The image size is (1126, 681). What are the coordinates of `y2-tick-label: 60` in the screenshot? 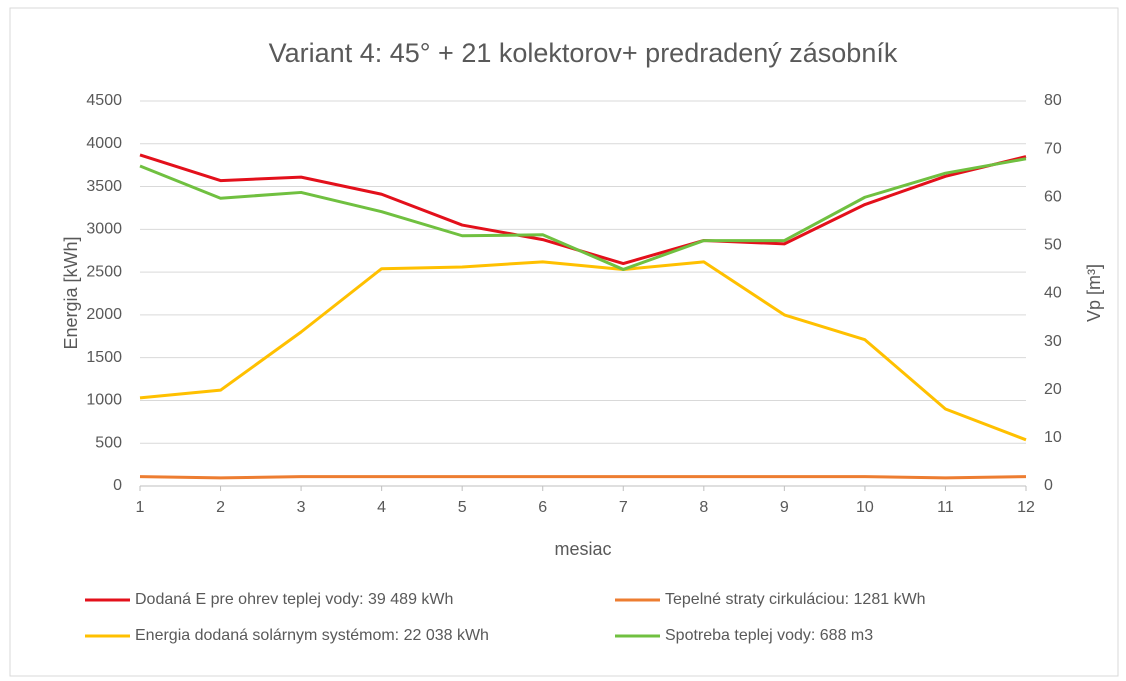 It's located at (1053, 196).